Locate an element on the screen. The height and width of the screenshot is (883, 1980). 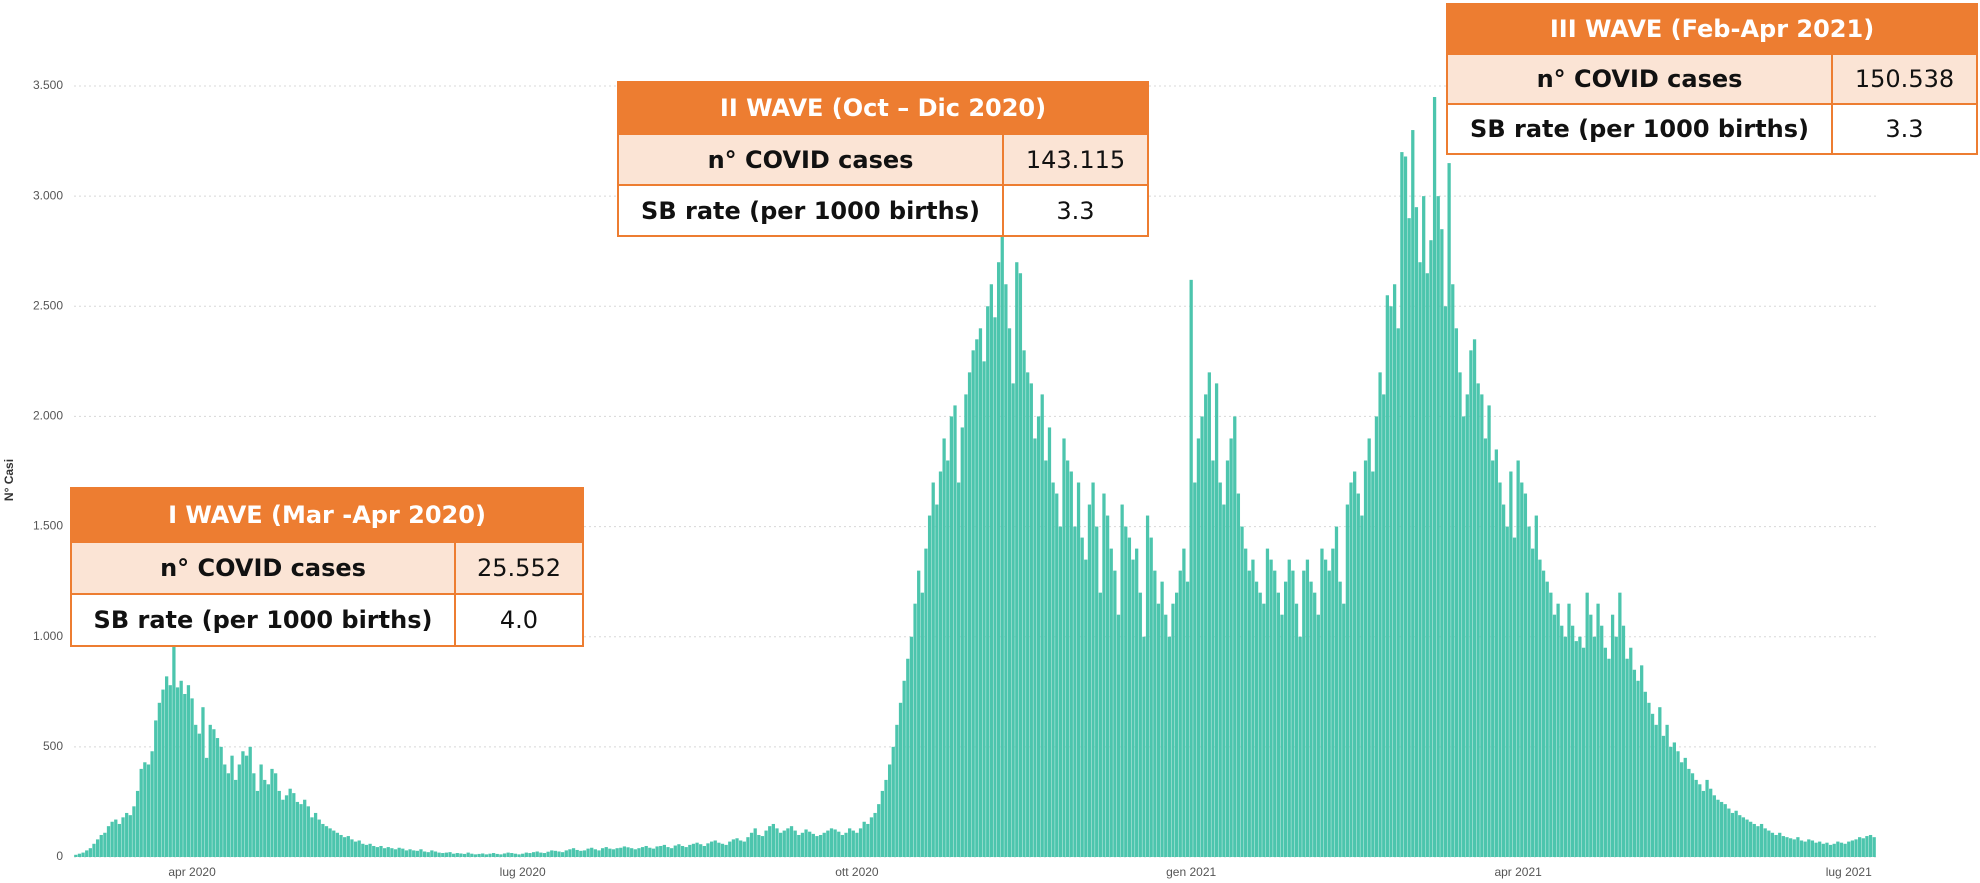
wave-row-value: 25.552 is located at coordinates (519, 568).